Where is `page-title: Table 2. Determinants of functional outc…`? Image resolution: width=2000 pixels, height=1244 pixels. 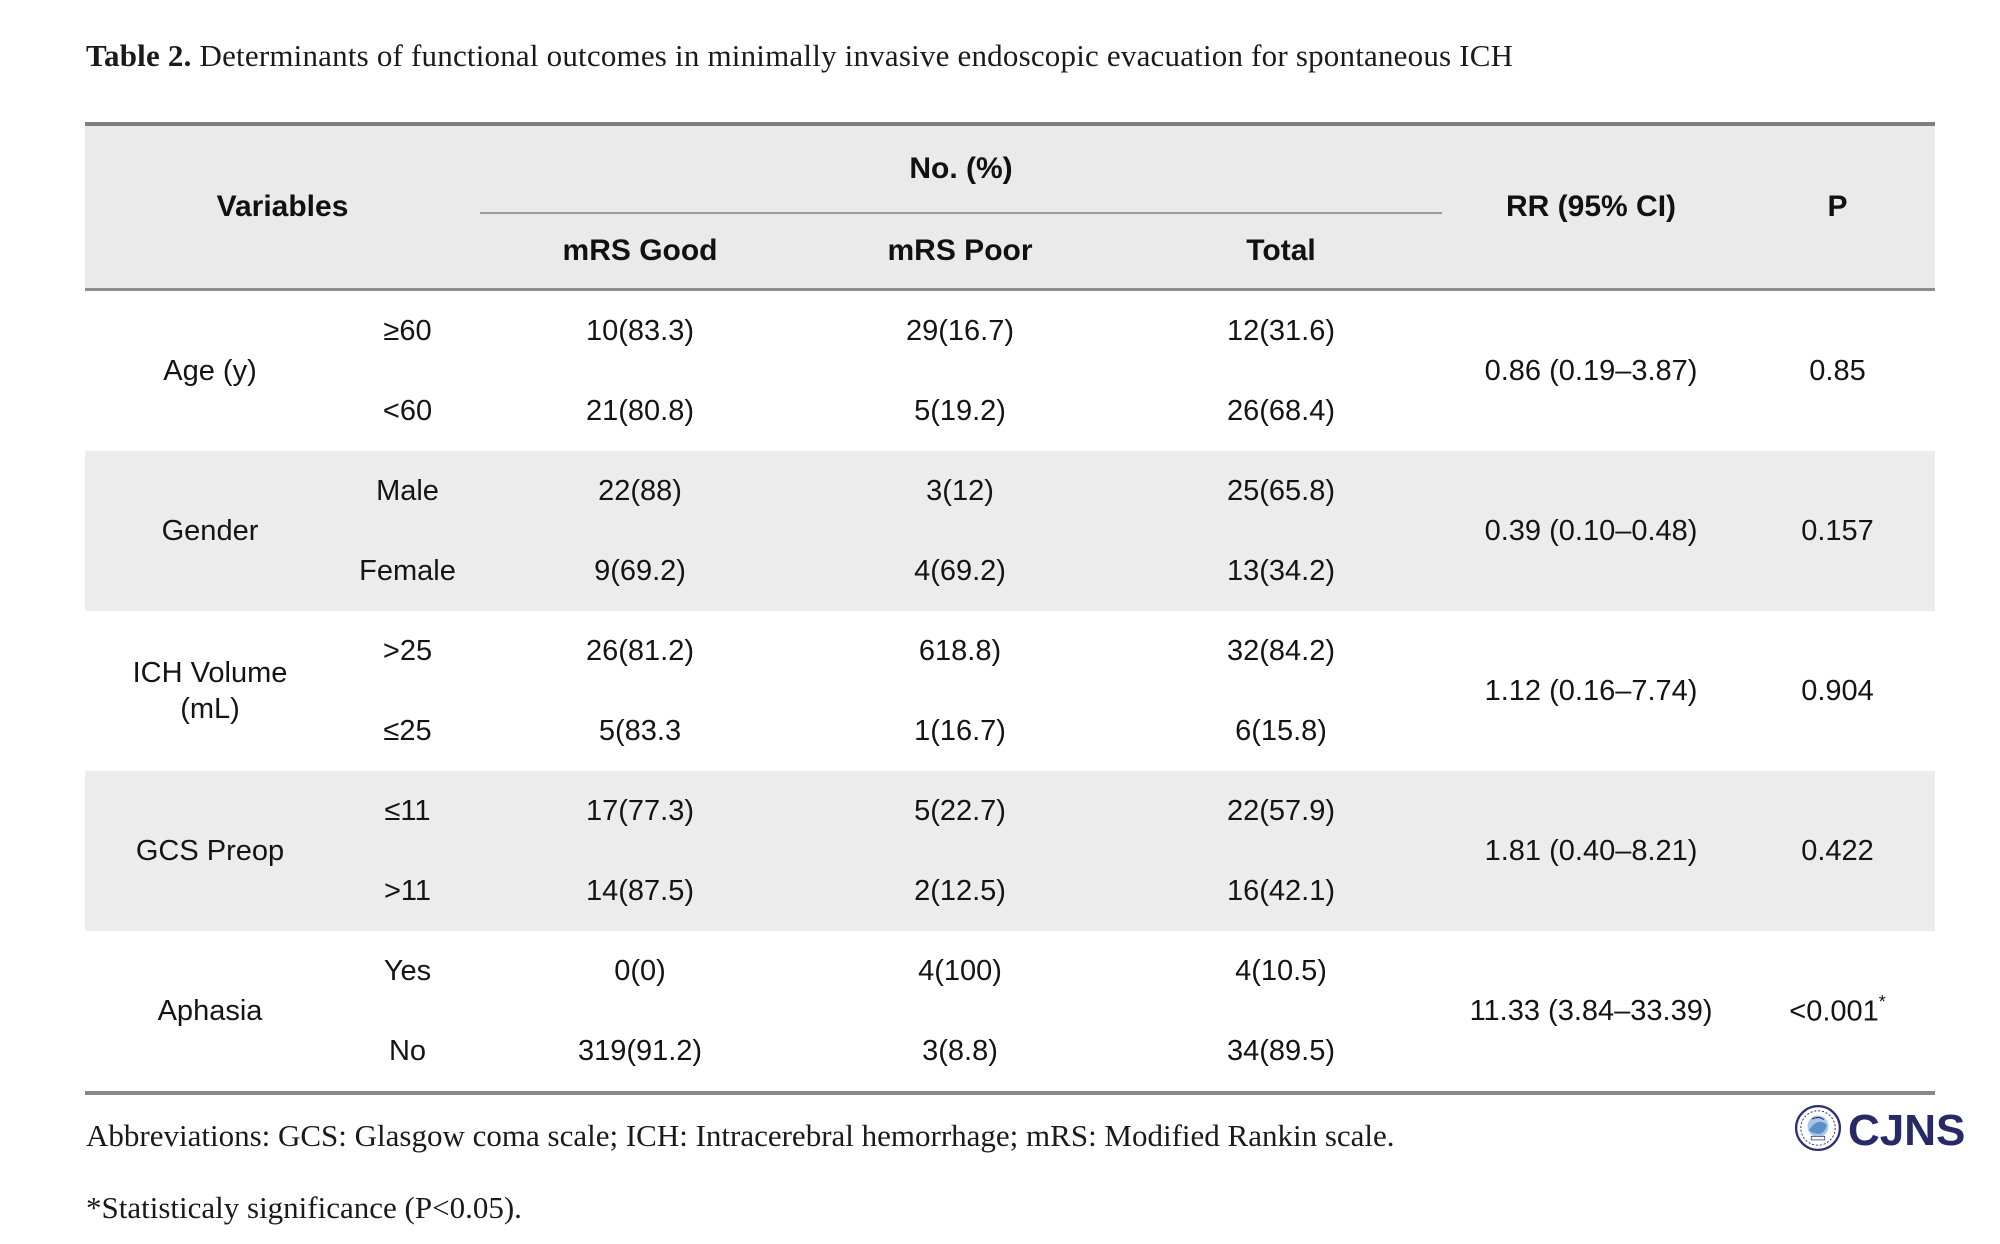
page-title: Table 2. Determinants of functional outc… is located at coordinates (799, 56).